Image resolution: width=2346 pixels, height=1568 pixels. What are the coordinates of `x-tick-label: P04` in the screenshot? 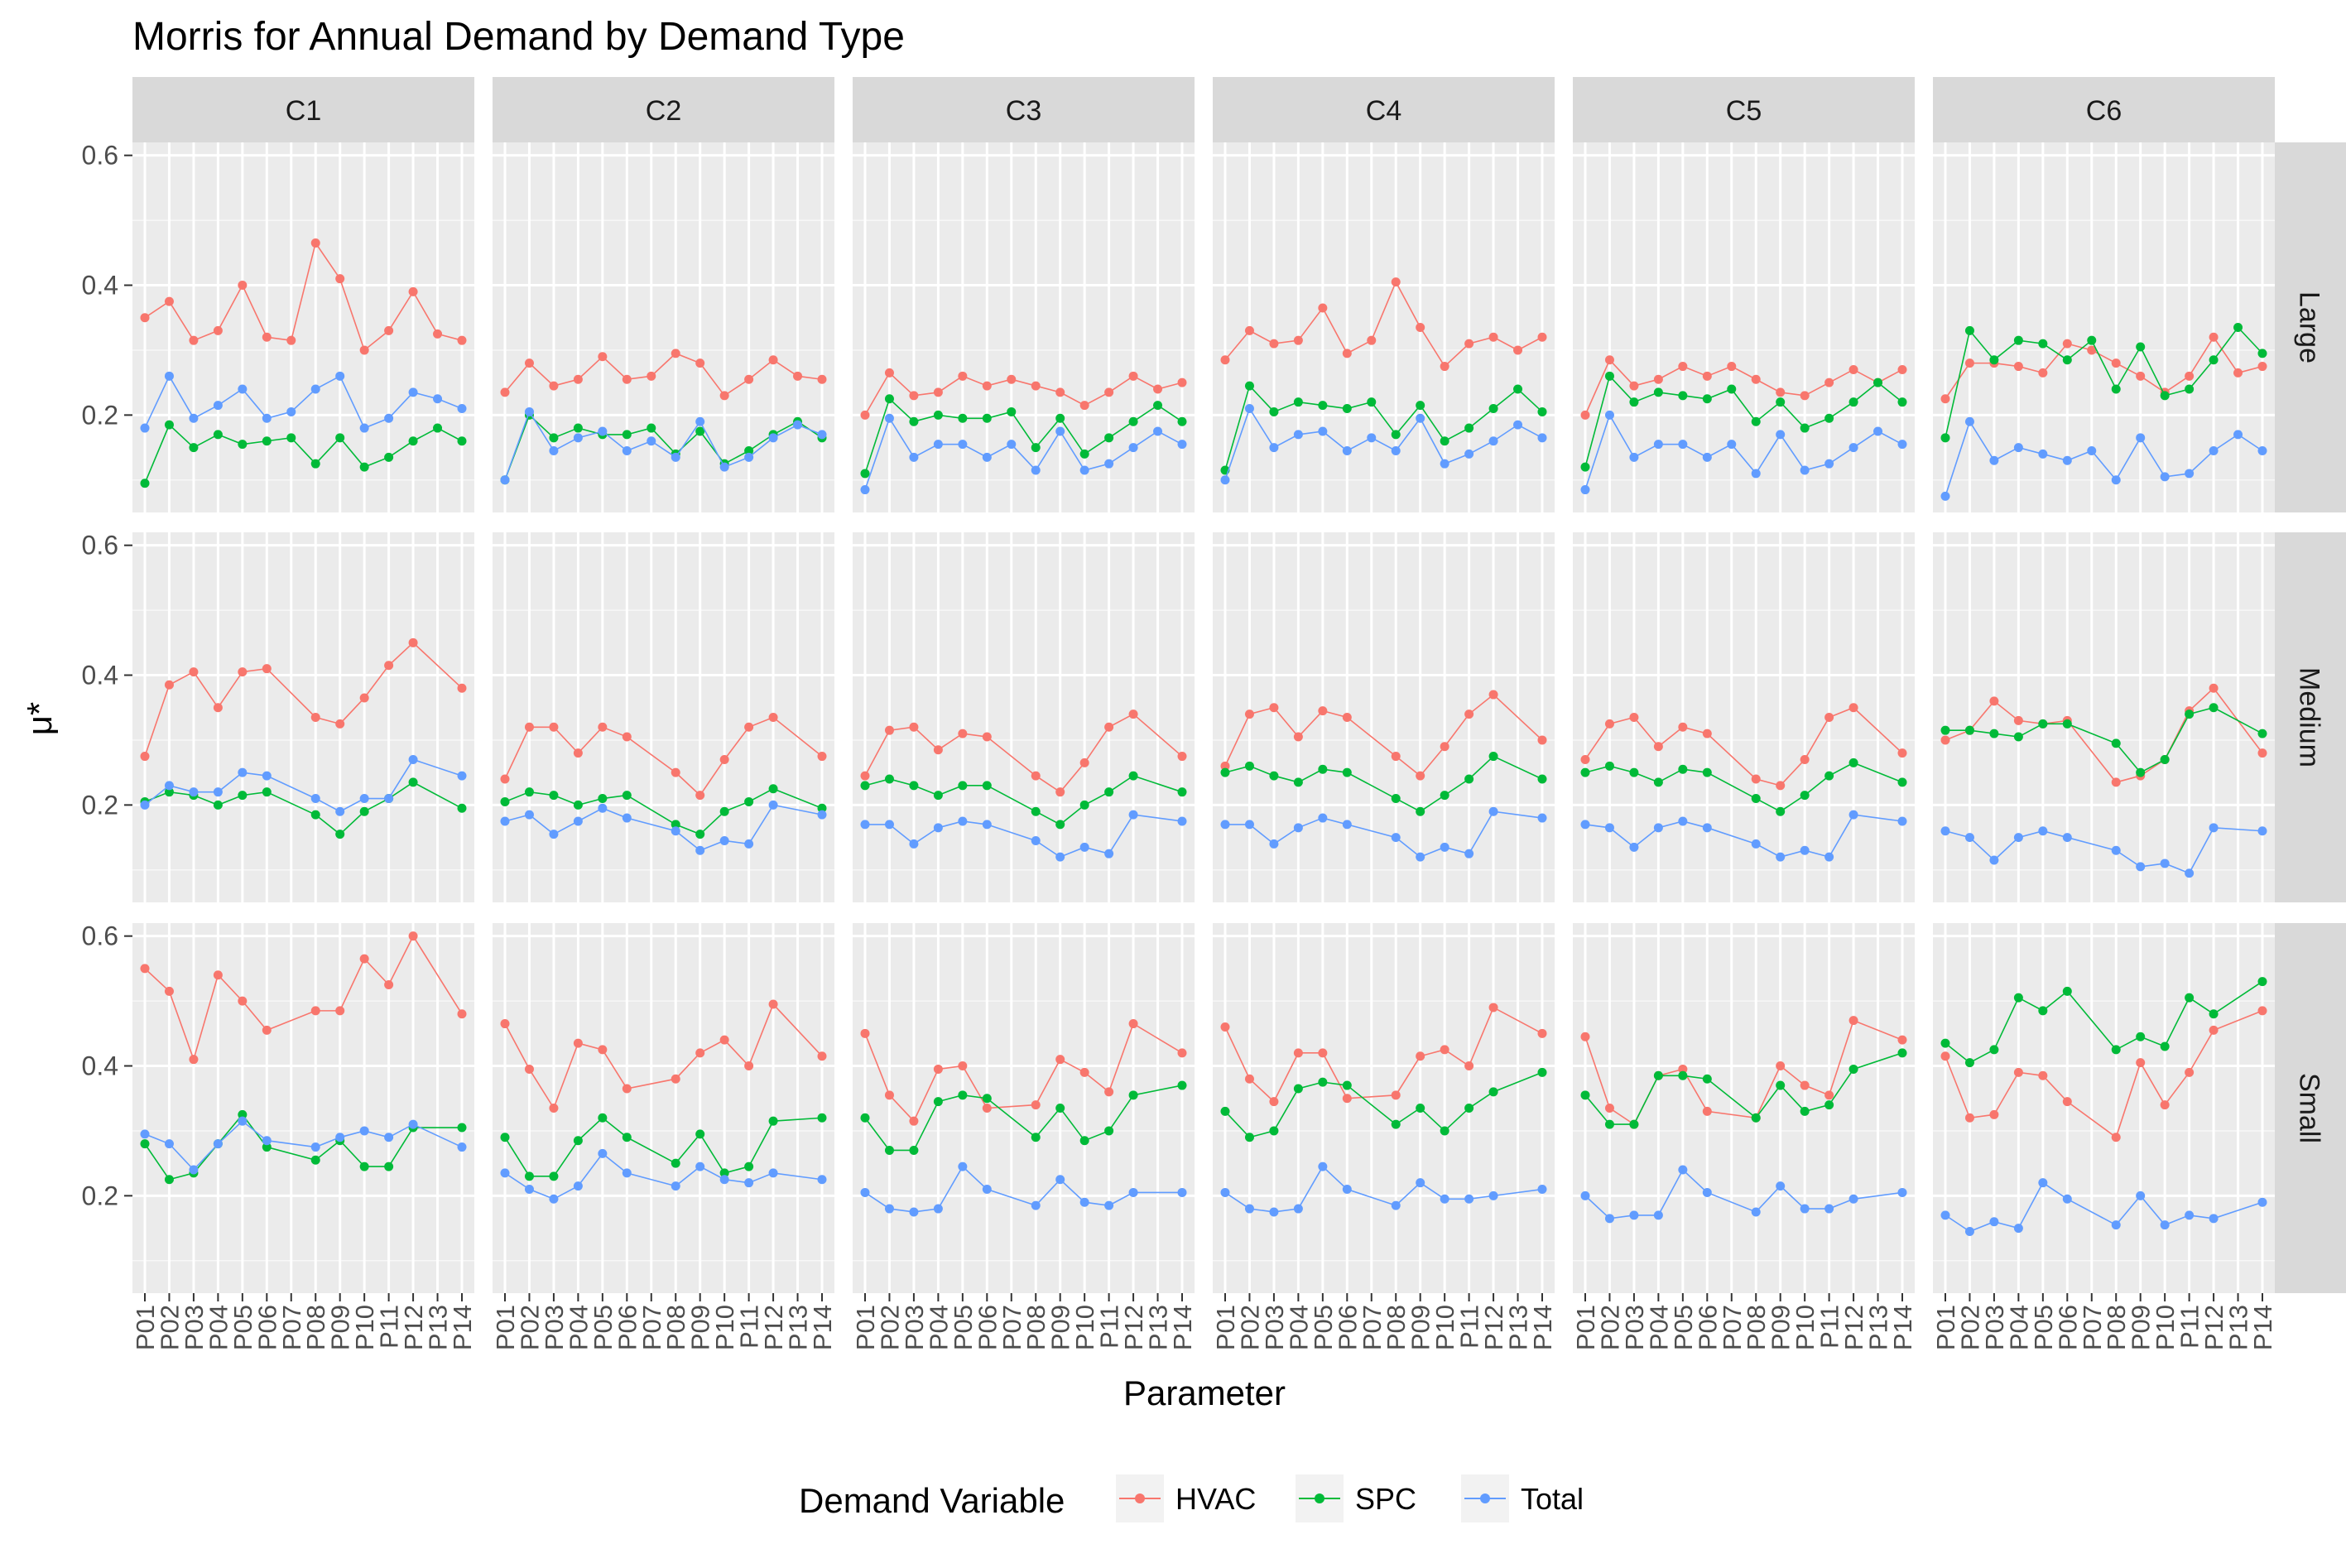 It's located at (2018, 1327).